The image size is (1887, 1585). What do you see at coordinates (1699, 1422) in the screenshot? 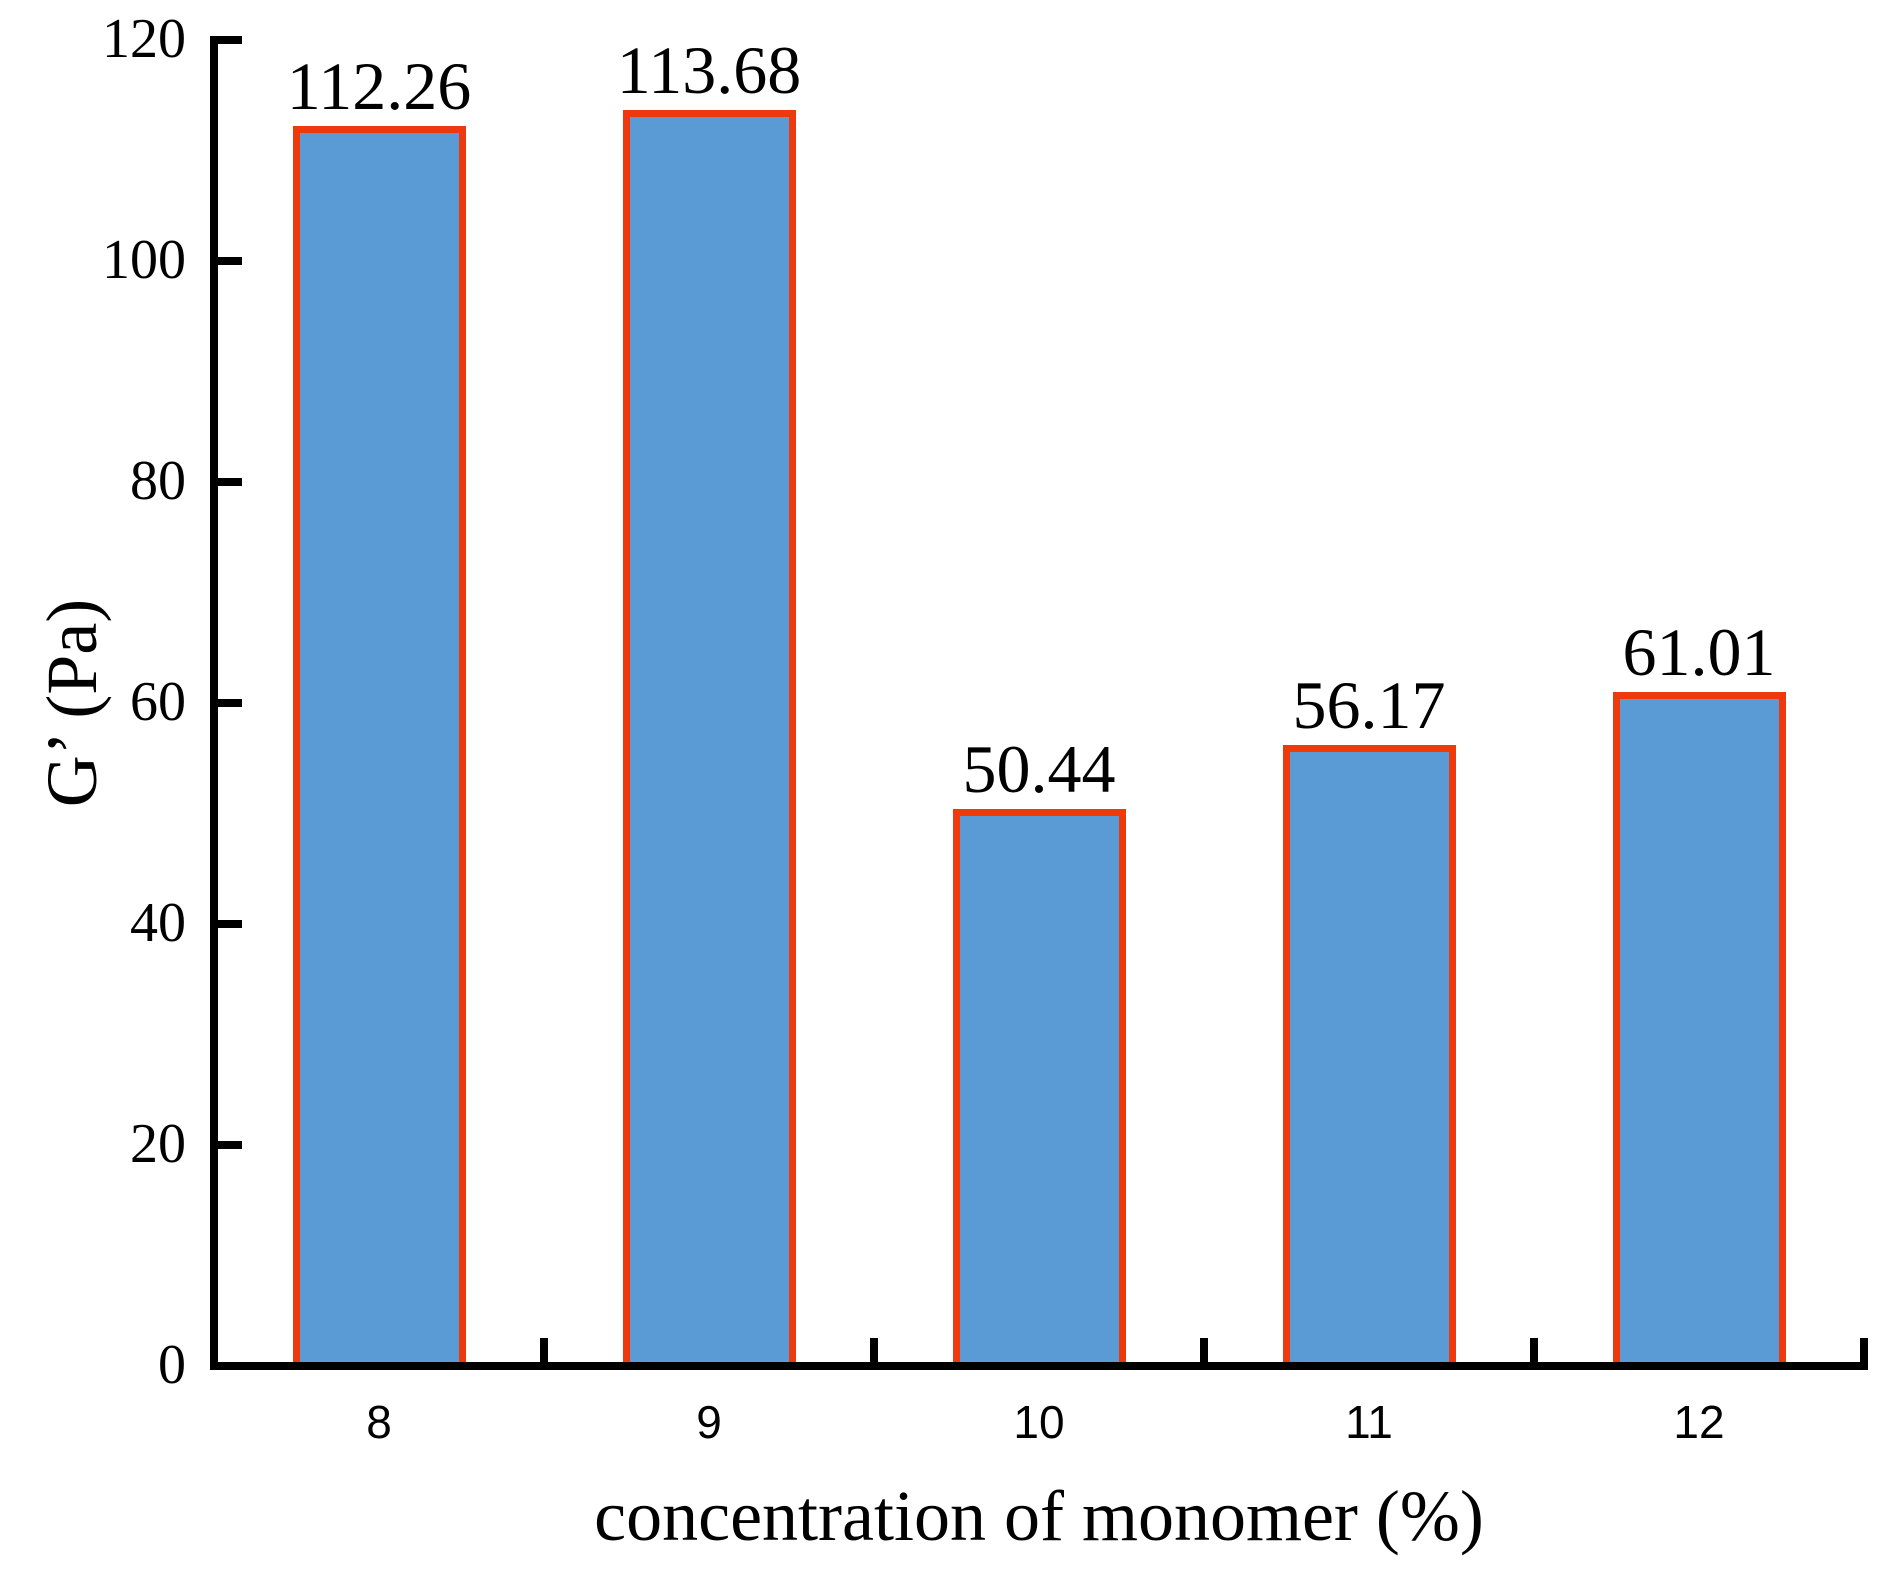
I see `x-tick-label: 12` at bounding box center [1699, 1422].